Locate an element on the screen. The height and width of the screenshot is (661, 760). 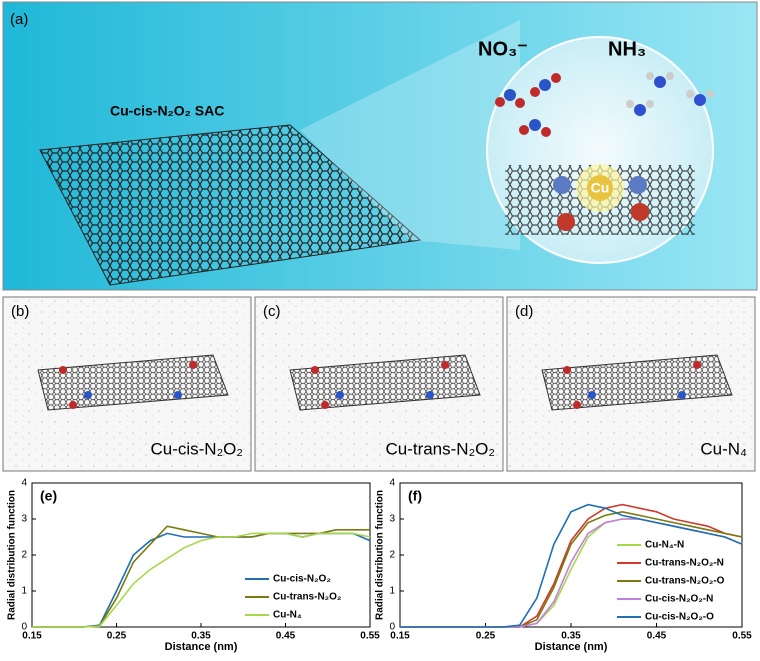
sheet-label: Cu-cis-N₂O₂ SAC is located at coordinates (167, 111).